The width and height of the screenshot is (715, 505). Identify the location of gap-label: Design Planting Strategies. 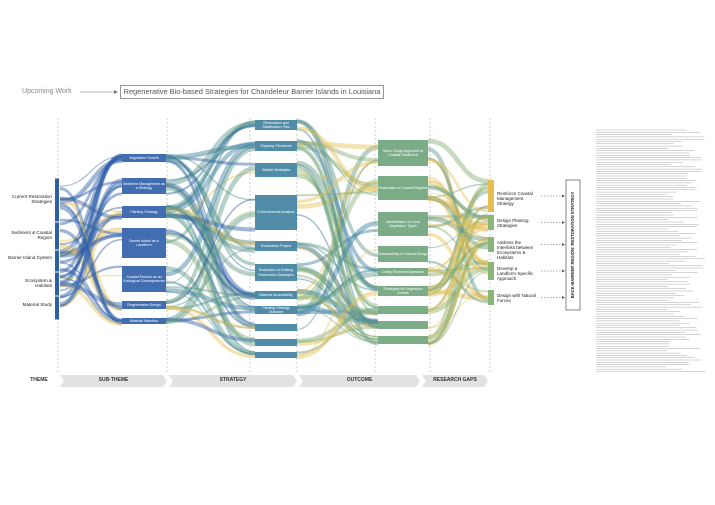
(513, 222).